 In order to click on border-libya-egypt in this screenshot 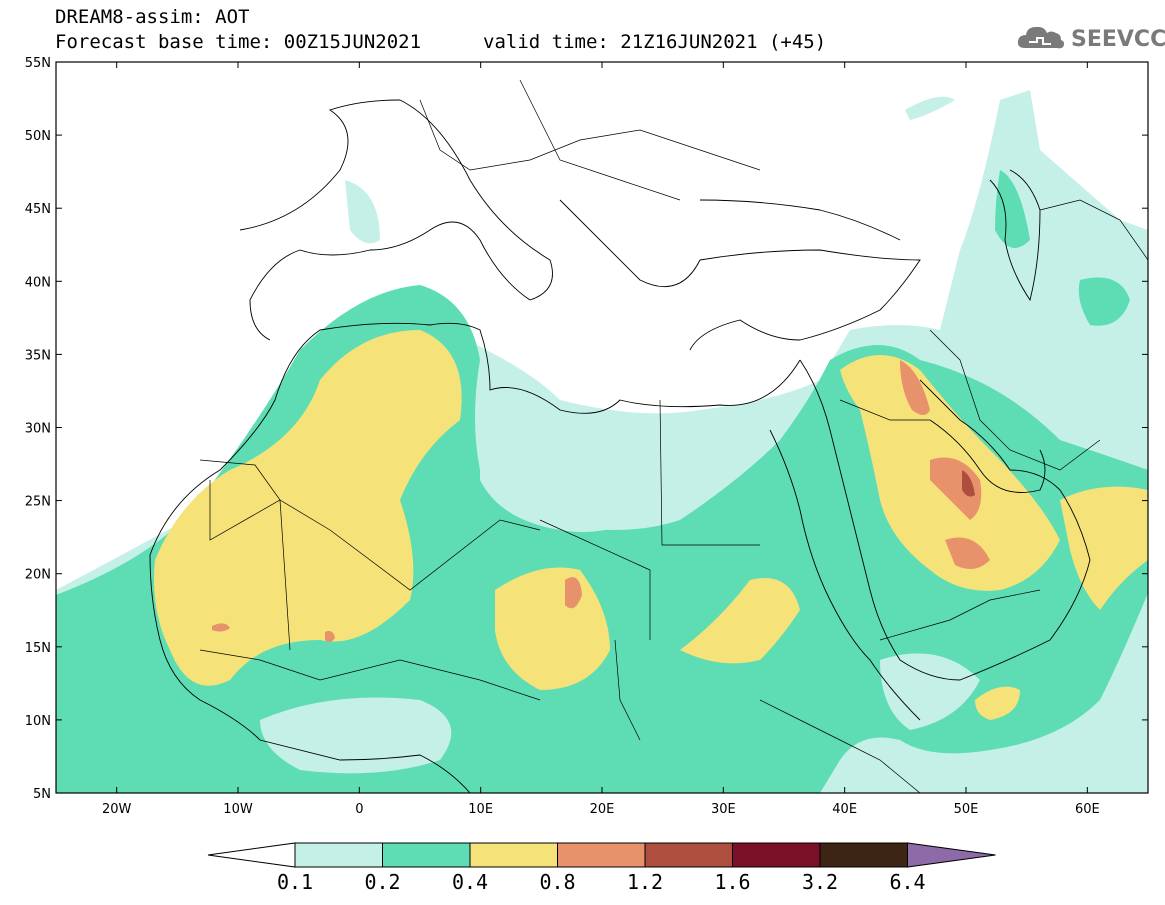, I will do `click(709, 472)`.